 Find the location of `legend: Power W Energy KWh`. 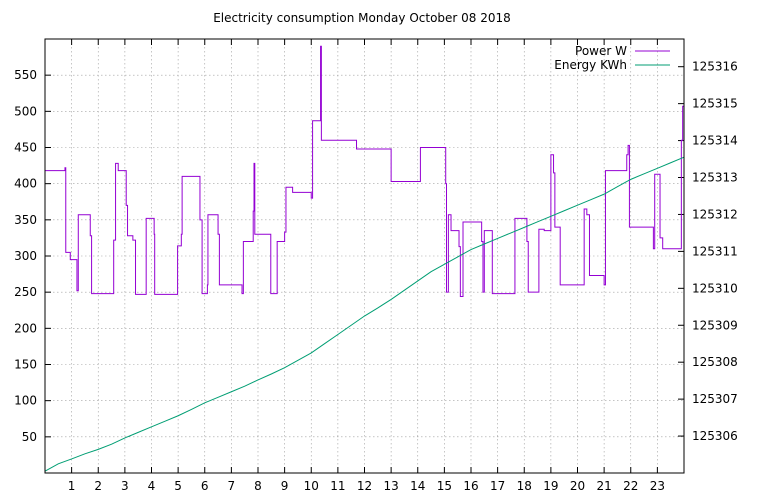

legend: Power W Energy KWh is located at coordinates (612, 58).